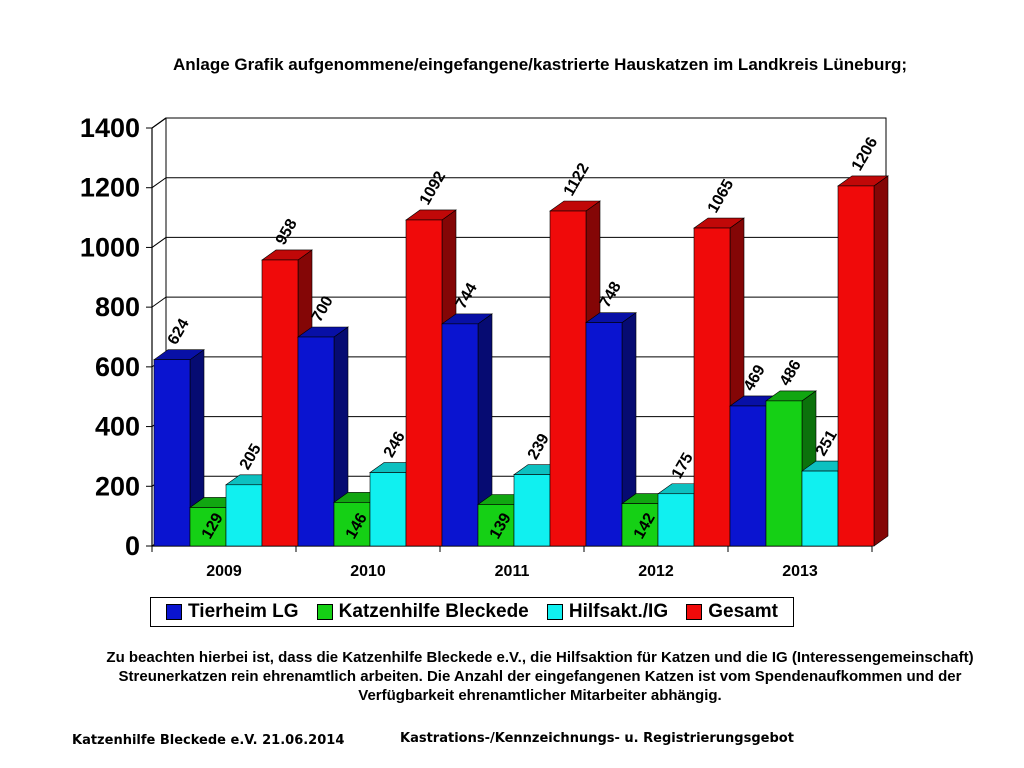  Describe the element at coordinates (827, 443) in the screenshot. I see `data-label: 251` at that location.